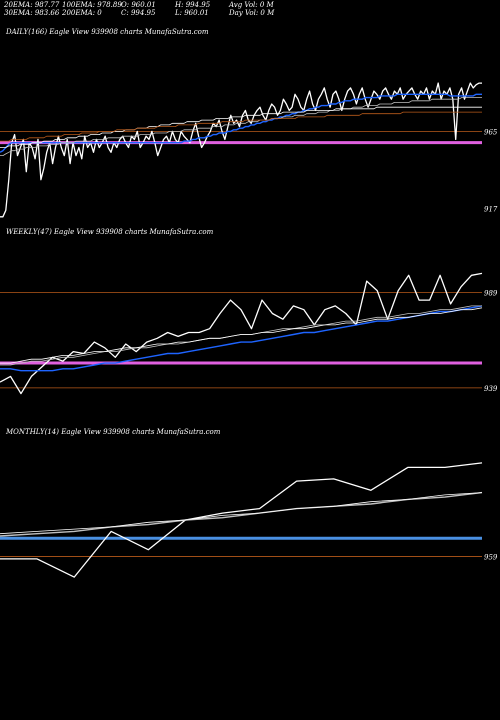 This screenshot has width=500, height=720. What do you see at coordinates (491, 210) in the screenshot?
I see `daily-y-tick-1: 917` at bounding box center [491, 210].